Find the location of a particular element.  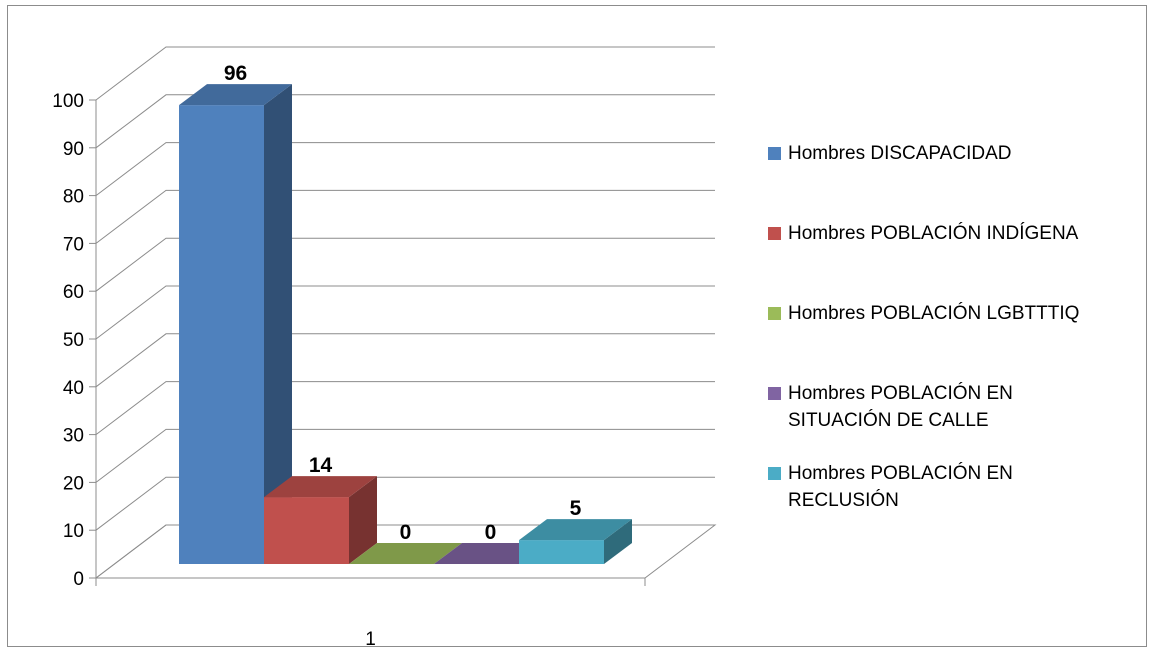

legend-label: Hombres POBLACIÓN EN RECLUSIÓN is located at coordinates (900, 487).